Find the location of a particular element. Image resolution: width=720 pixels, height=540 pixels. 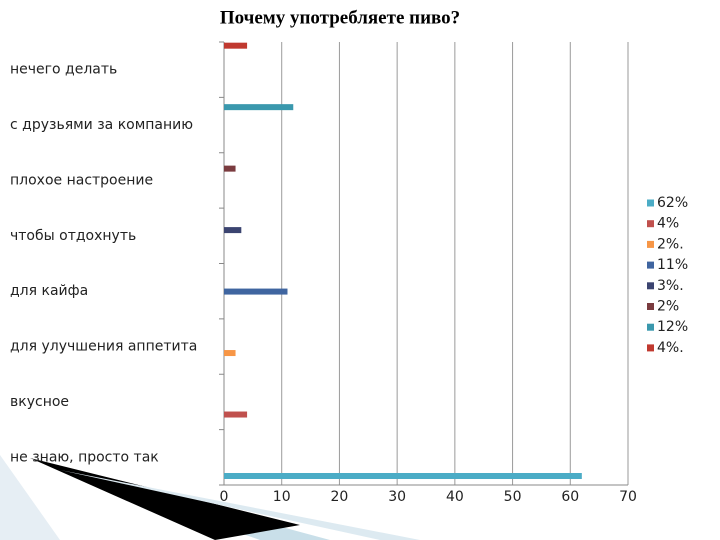

x-tick-label: 70 is located at coordinates (628, 497).